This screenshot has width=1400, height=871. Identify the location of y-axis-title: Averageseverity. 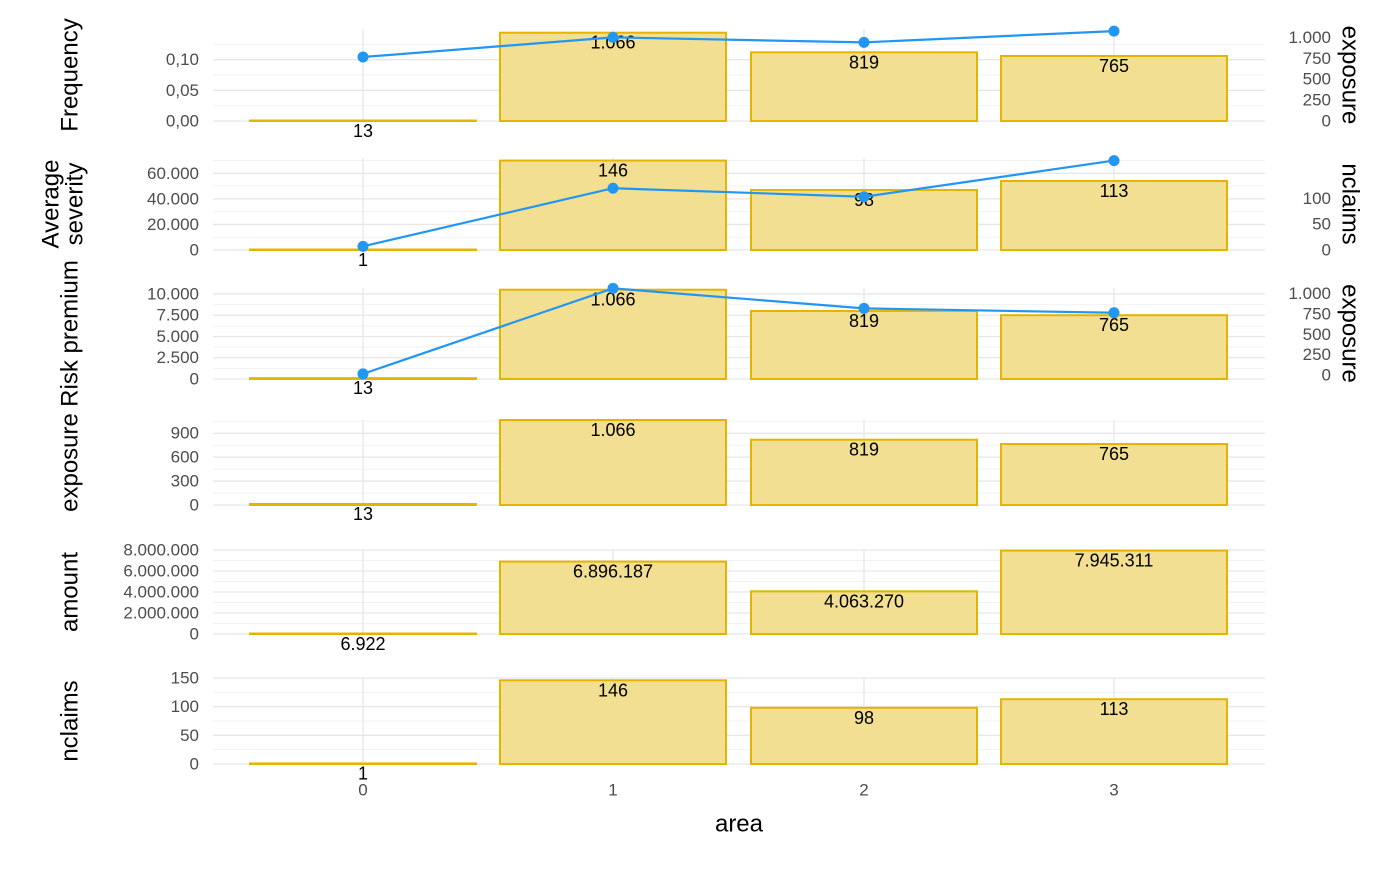
(62, 204).